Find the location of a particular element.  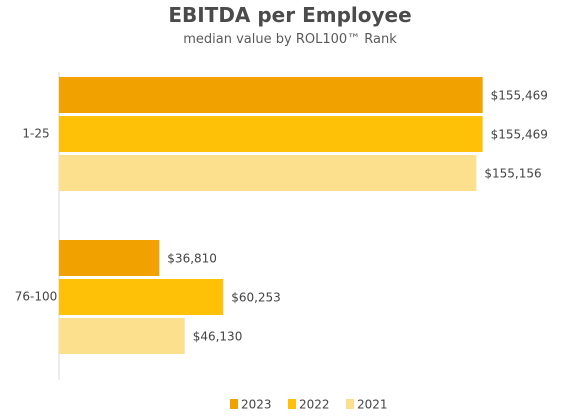

category-label: 76-100 is located at coordinates (36, 297).